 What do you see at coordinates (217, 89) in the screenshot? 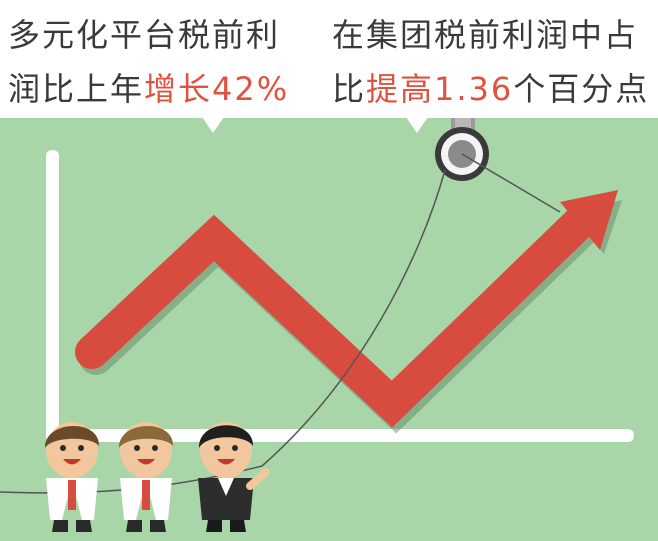
I see `left-callout-highlight: 增长42%` at bounding box center [217, 89].